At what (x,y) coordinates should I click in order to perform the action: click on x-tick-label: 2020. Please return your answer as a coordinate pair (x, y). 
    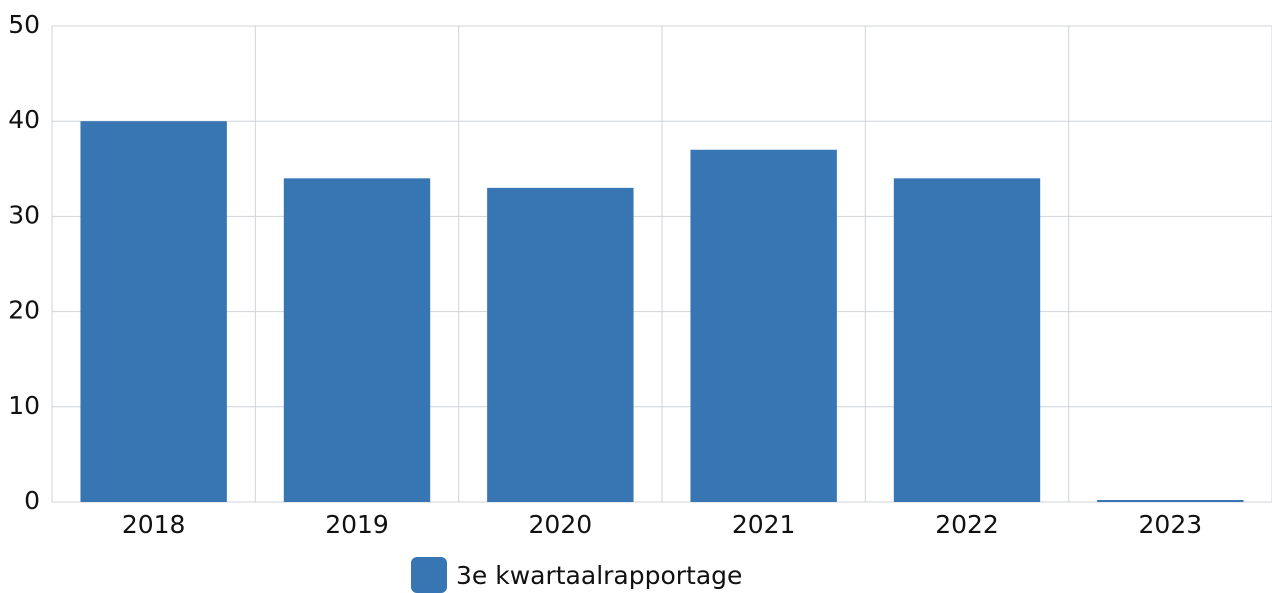
    Looking at the image, I should click on (561, 524).